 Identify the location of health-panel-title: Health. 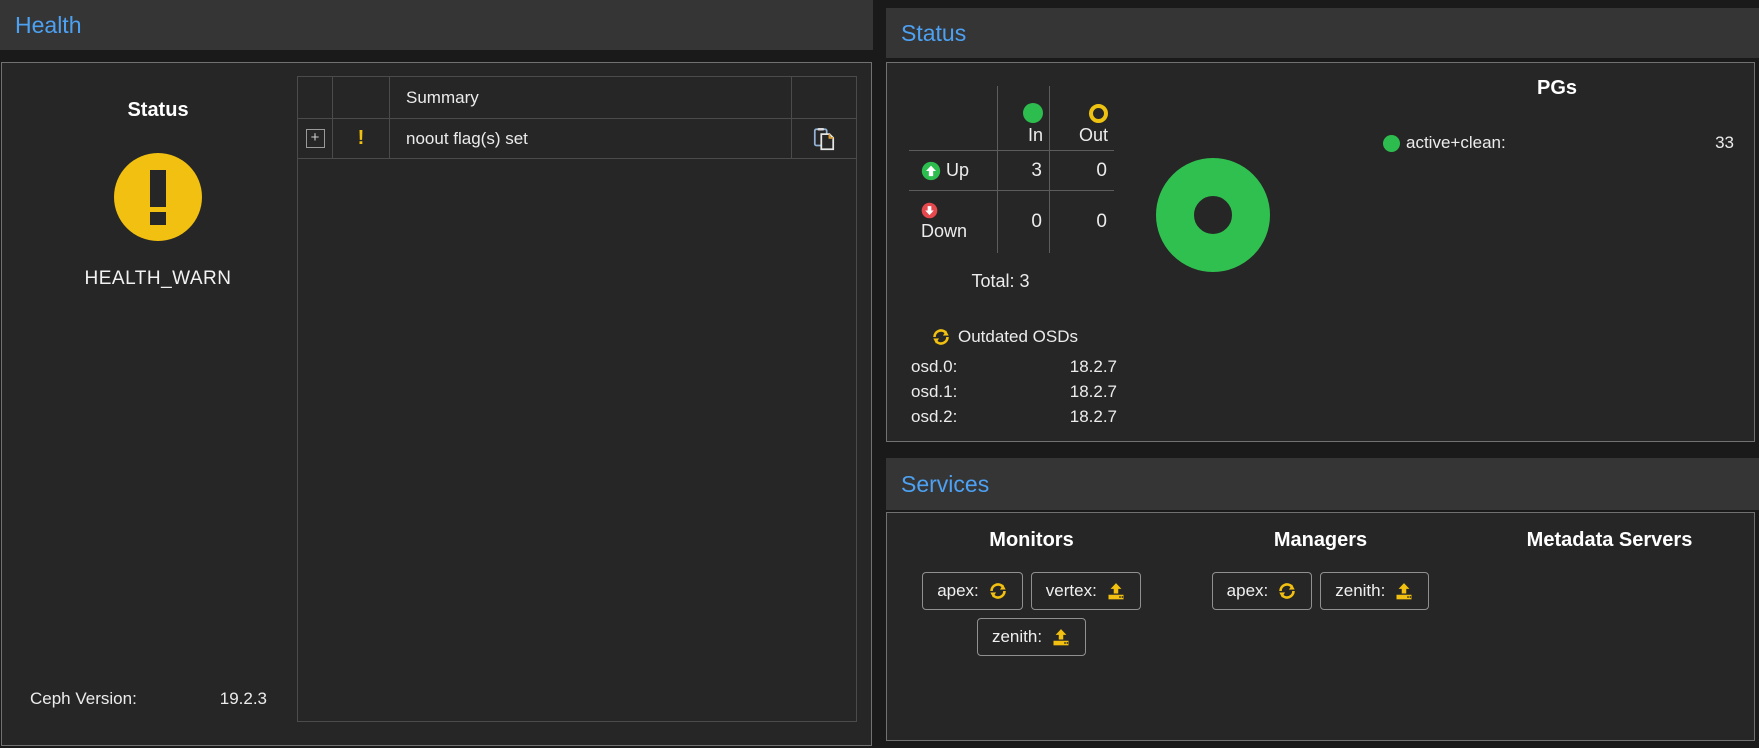
(48, 24).